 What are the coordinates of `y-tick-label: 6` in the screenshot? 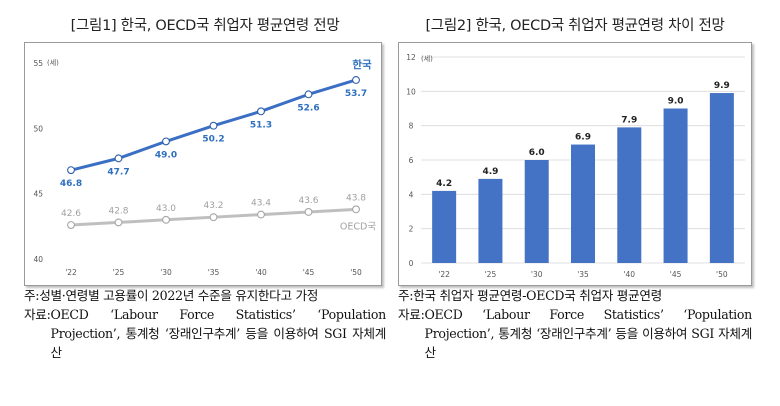 It's located at (411, 160).